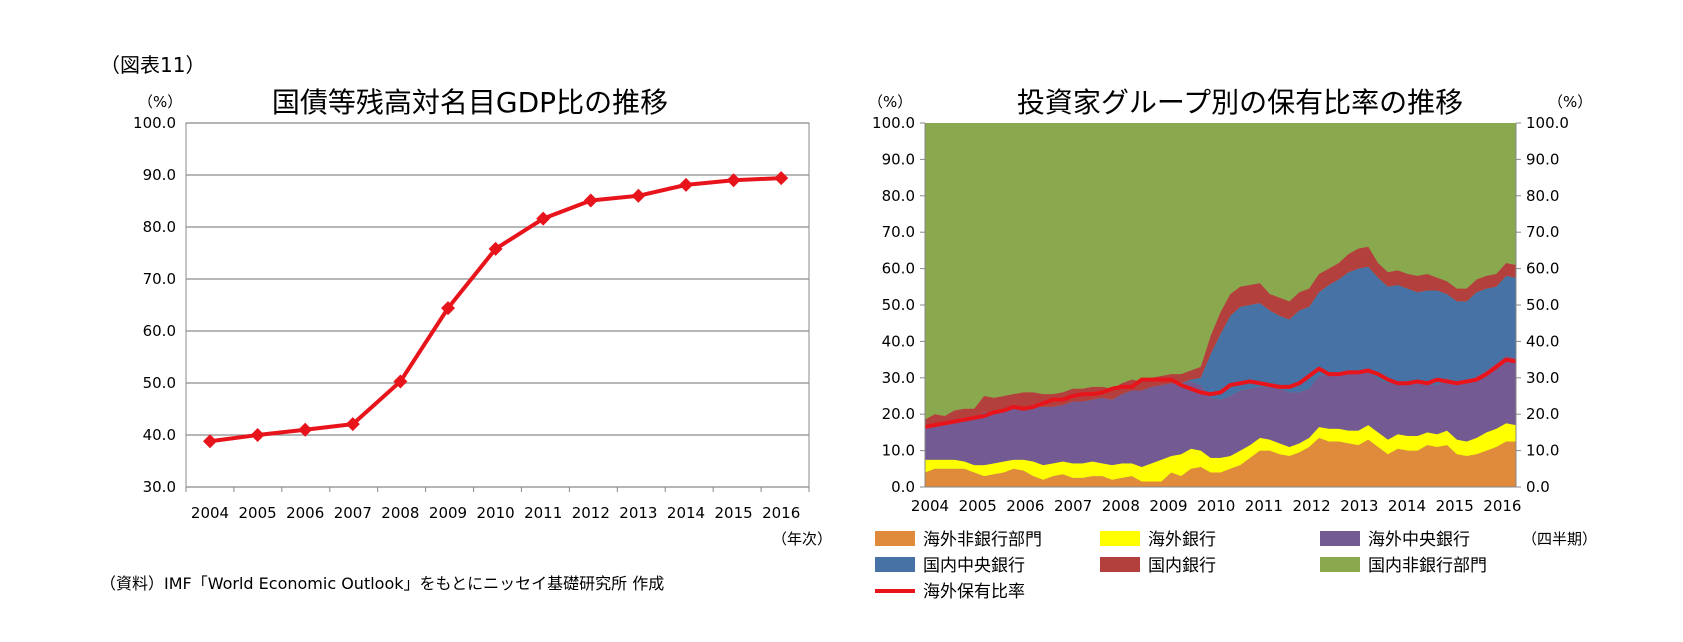 The width and height of the screenshot is (1683, 642). I want to click on right-y-tick-label-left: 30.0, so click(898, 378).